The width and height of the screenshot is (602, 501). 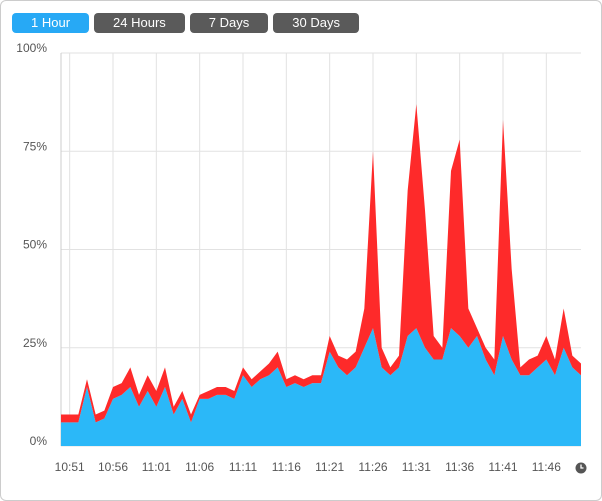 What do you see at coordinates (51, 23) in the screenshot?
I see `range-button: 1 Hour` at bounding box center [51, 23].